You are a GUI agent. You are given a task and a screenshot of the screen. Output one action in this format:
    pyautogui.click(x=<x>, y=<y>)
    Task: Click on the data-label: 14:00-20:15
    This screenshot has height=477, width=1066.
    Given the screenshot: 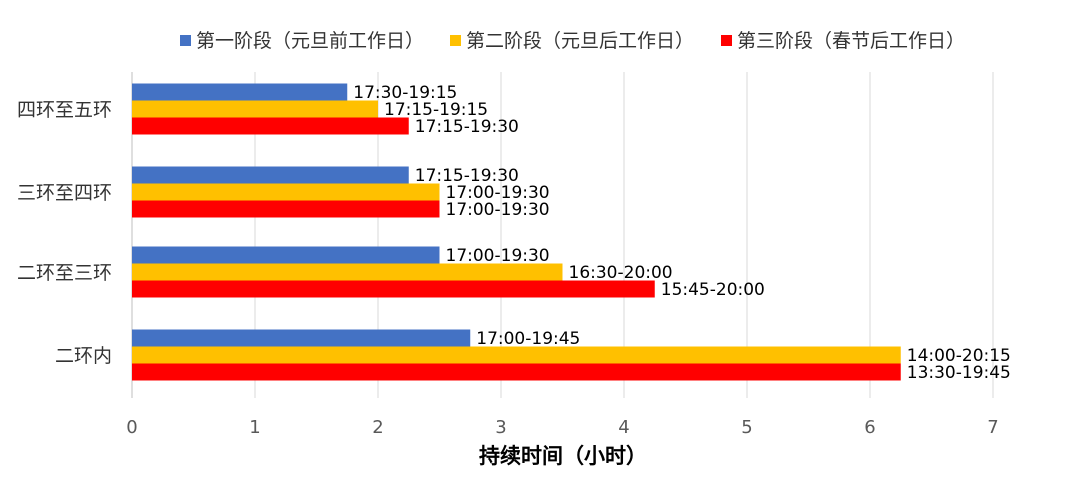 What is the action you would take?
    pyautogui.click(x=959, y=356)
    